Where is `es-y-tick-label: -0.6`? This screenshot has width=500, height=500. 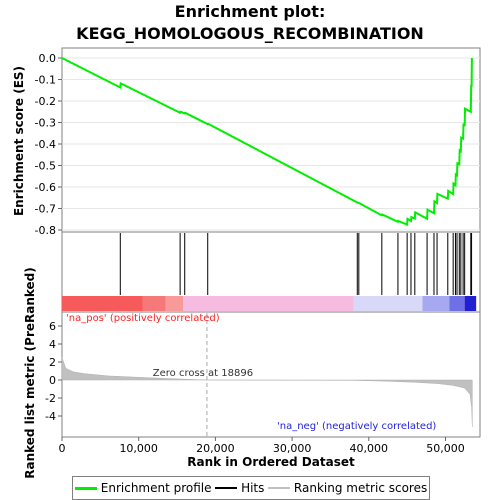
es-y-tick-label: -0.6 is located at coordinates (45, 187).